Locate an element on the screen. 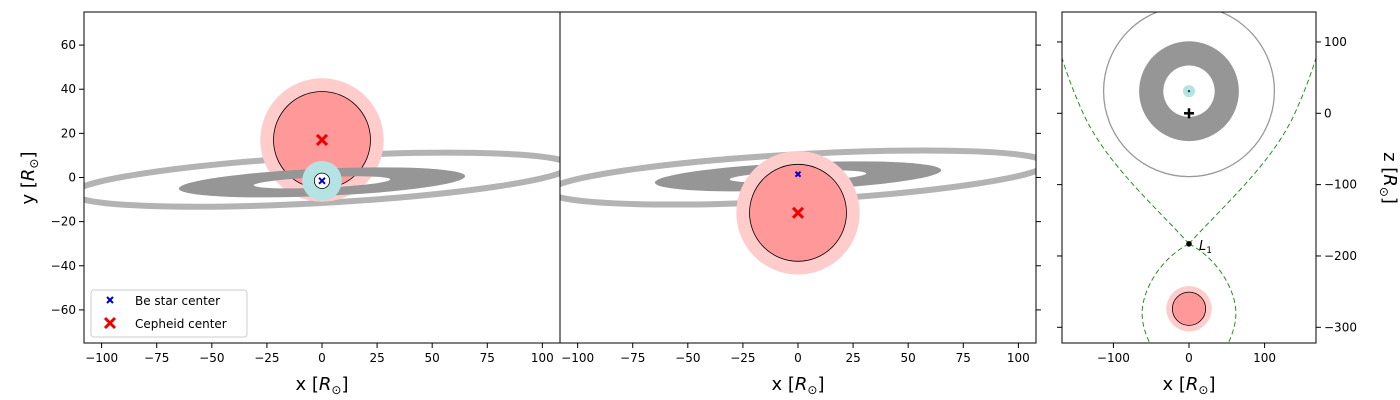 This screenshot has width=1400, height=400. x-axis-label-left: x [R⊙] is located at coordinates (321, 385).